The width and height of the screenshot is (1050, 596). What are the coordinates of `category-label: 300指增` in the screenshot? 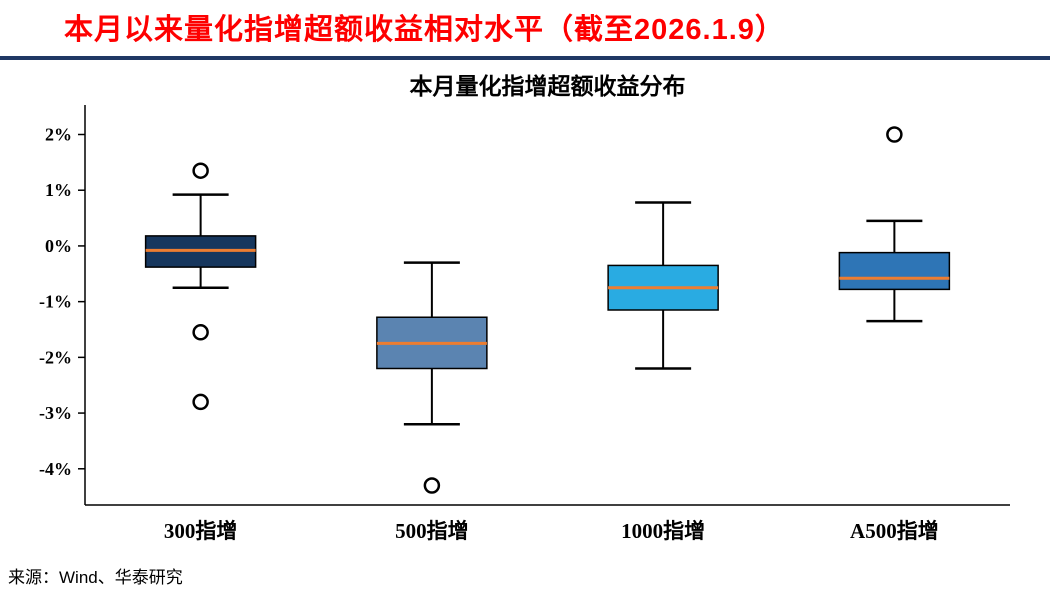 It's located at (201, 531).